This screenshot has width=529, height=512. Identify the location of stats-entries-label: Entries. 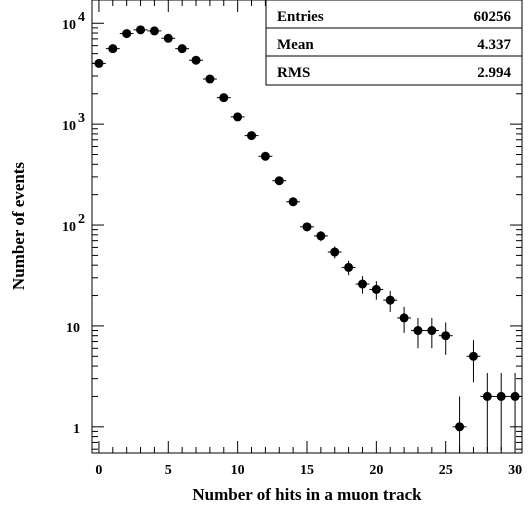
(300, 17).